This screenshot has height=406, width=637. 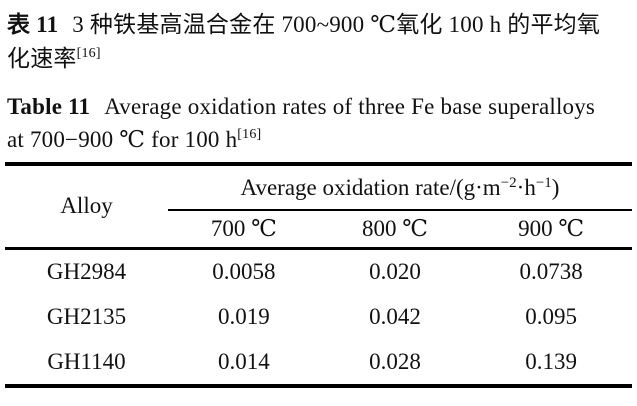 I want to click on unit-text-part3: ), so click(x=555, y=187).